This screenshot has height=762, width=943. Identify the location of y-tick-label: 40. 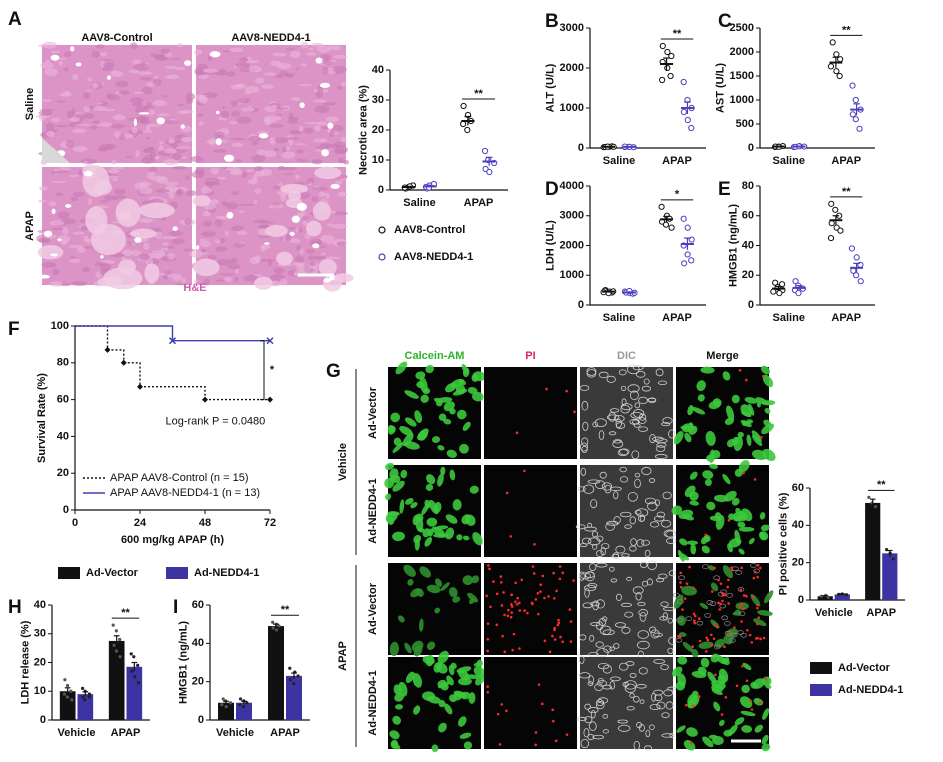
(748, 245).